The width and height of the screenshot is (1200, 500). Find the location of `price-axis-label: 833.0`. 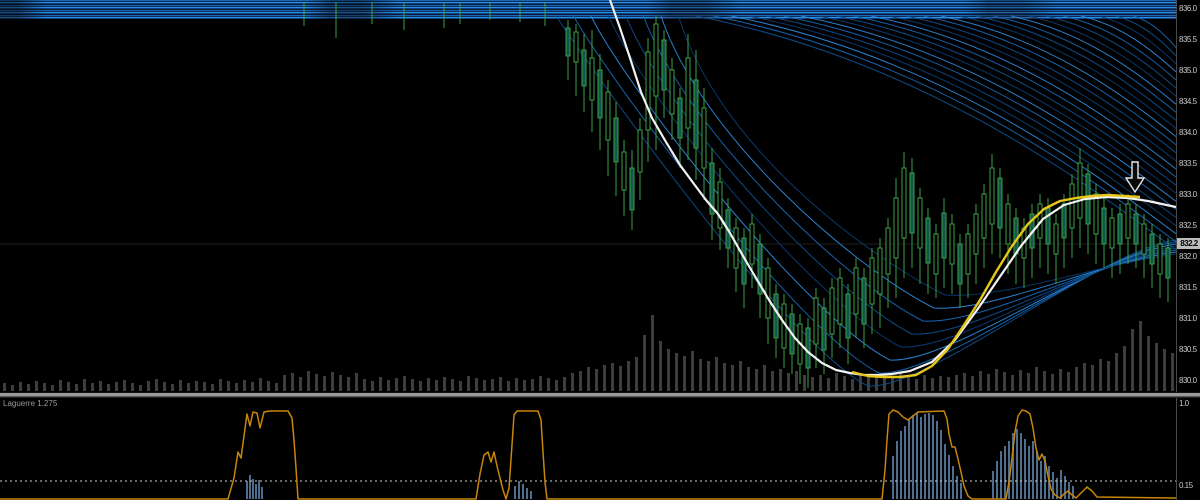

price-axis-label: 833.0 is located at coordinates (1188, 194).